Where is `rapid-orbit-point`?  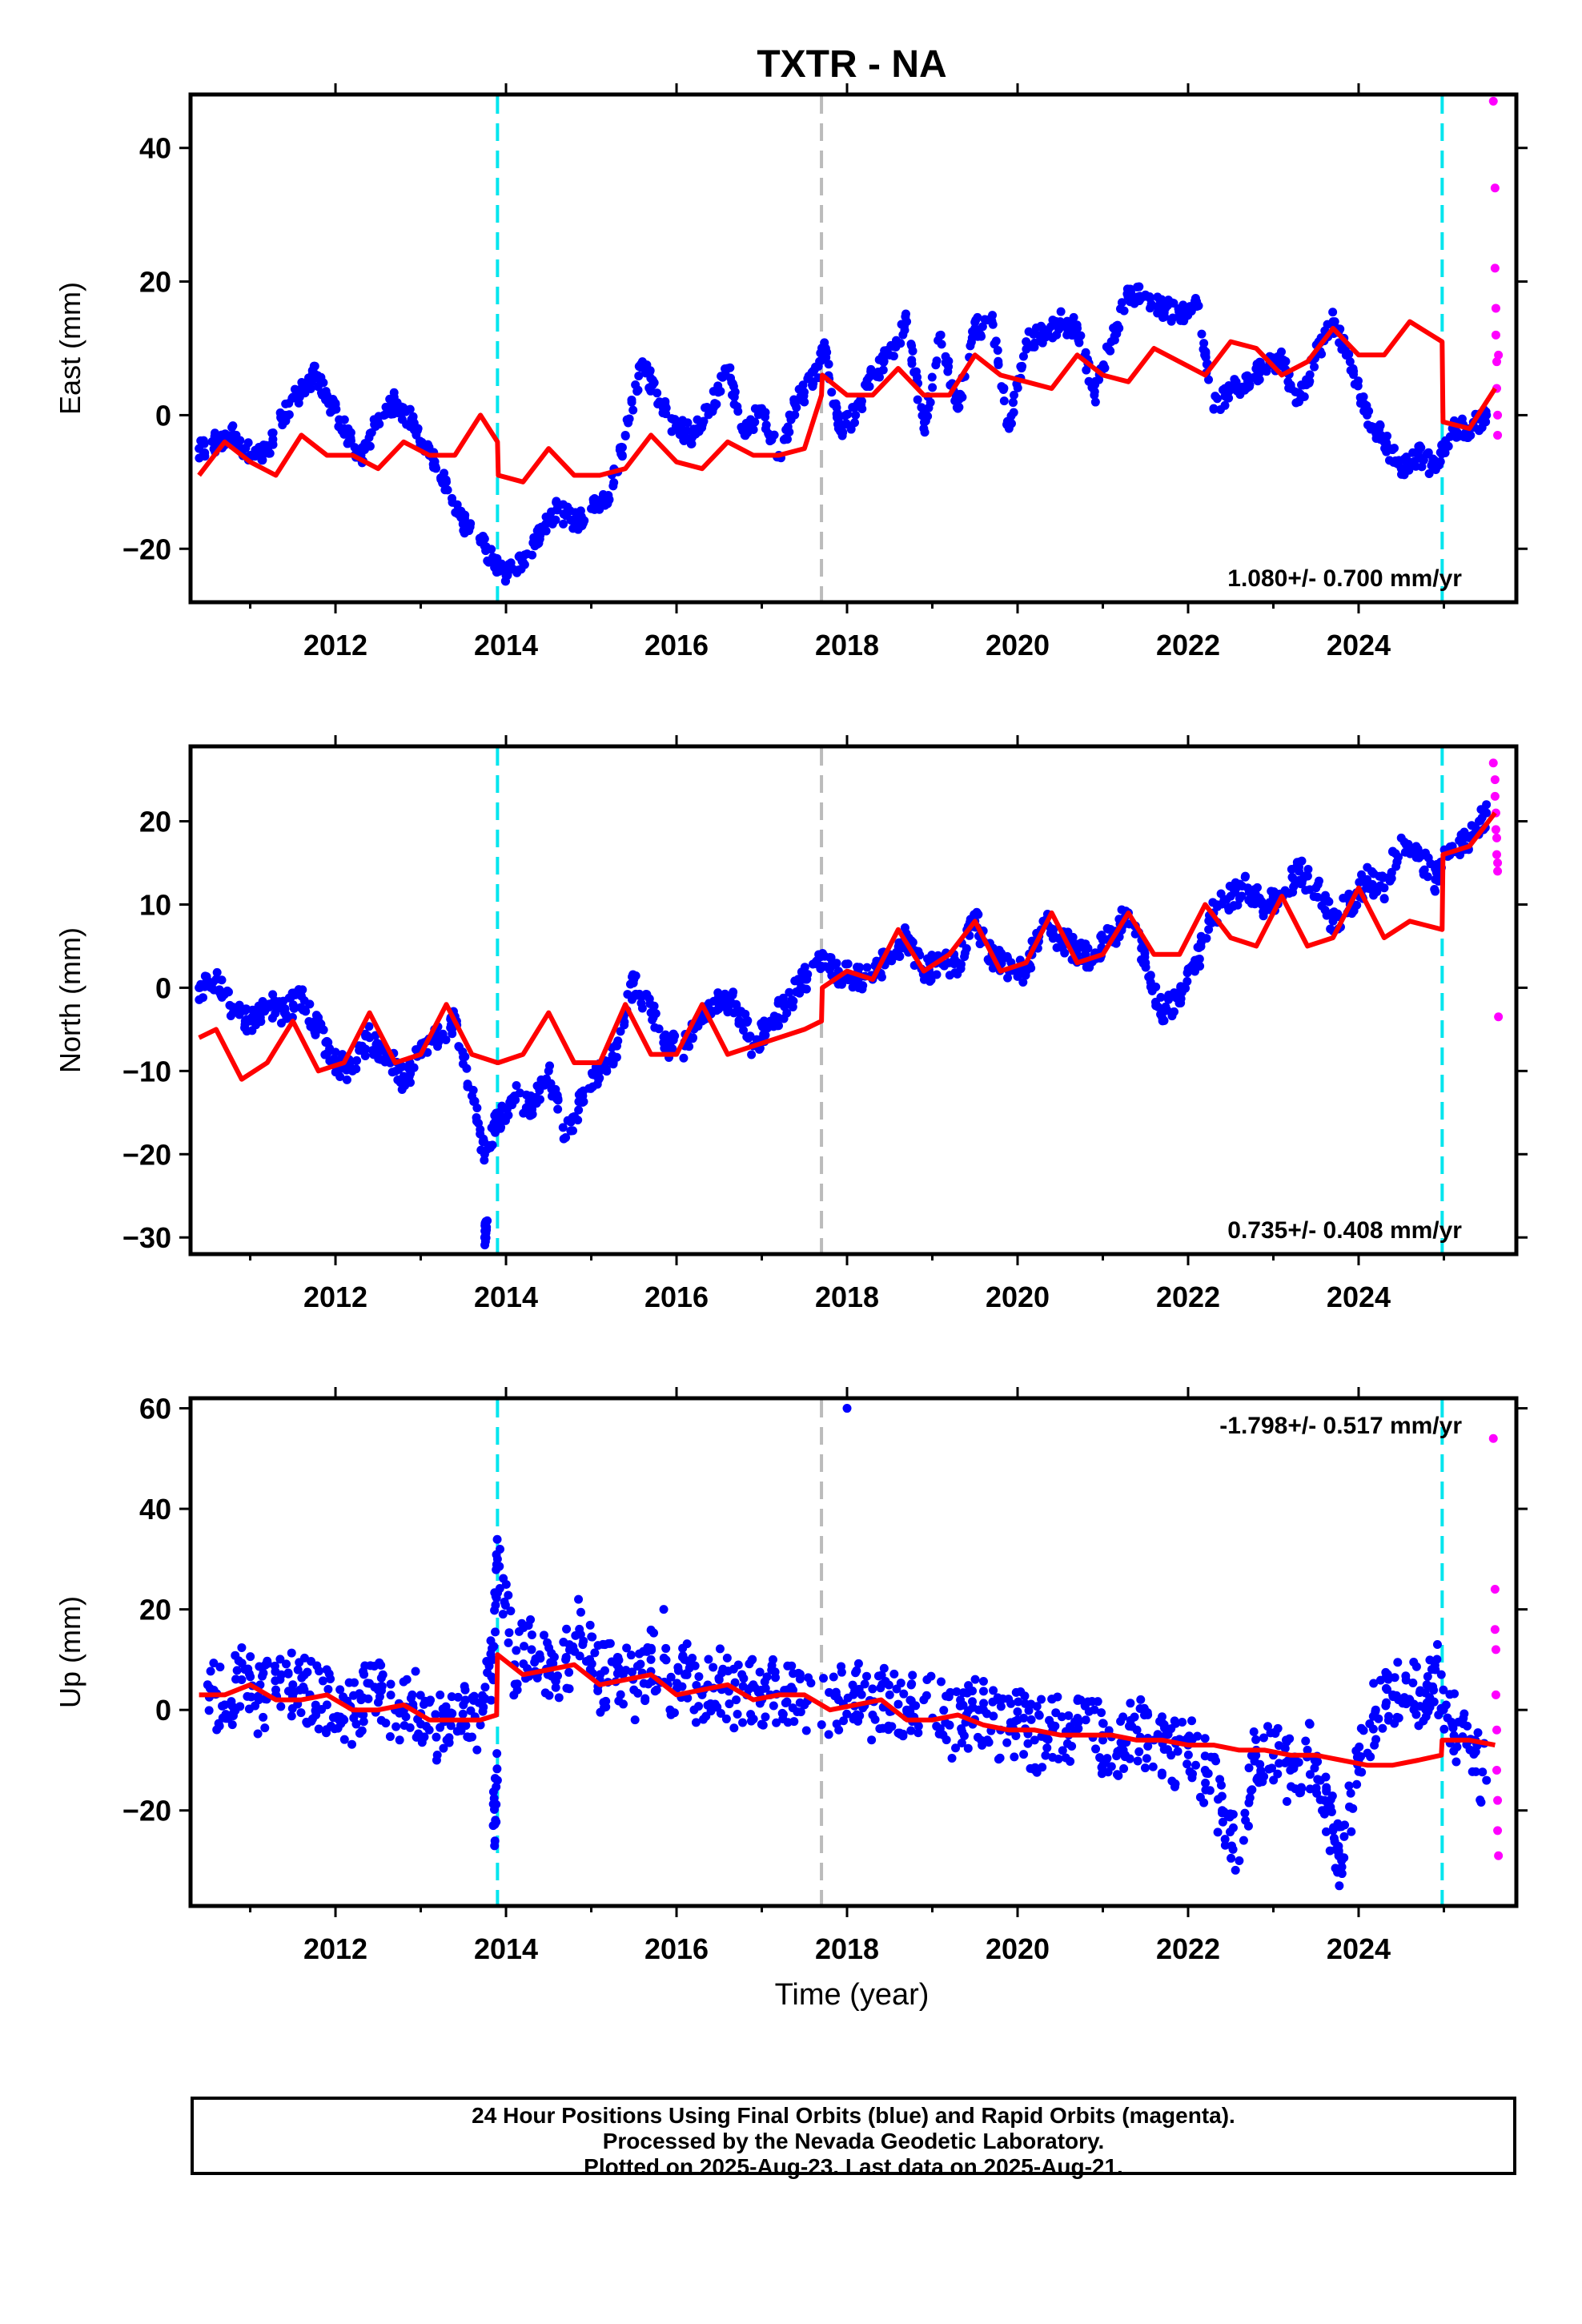
rapid-orbit-point is located at coordinates (1495, 1694).